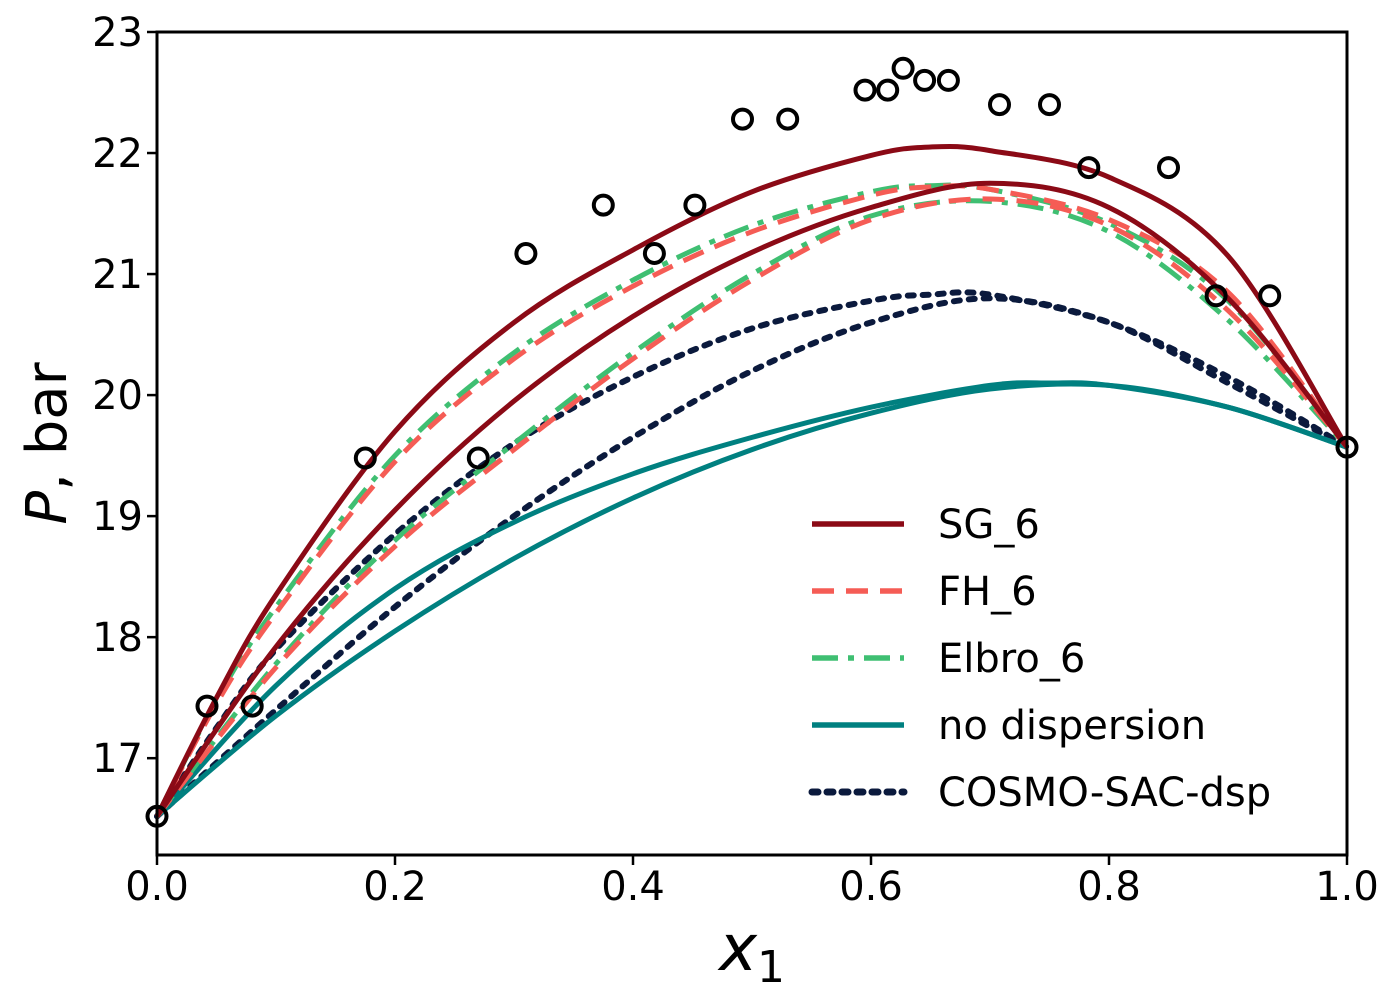  I want to click on y-tick-label: 19, so click(117, 517).